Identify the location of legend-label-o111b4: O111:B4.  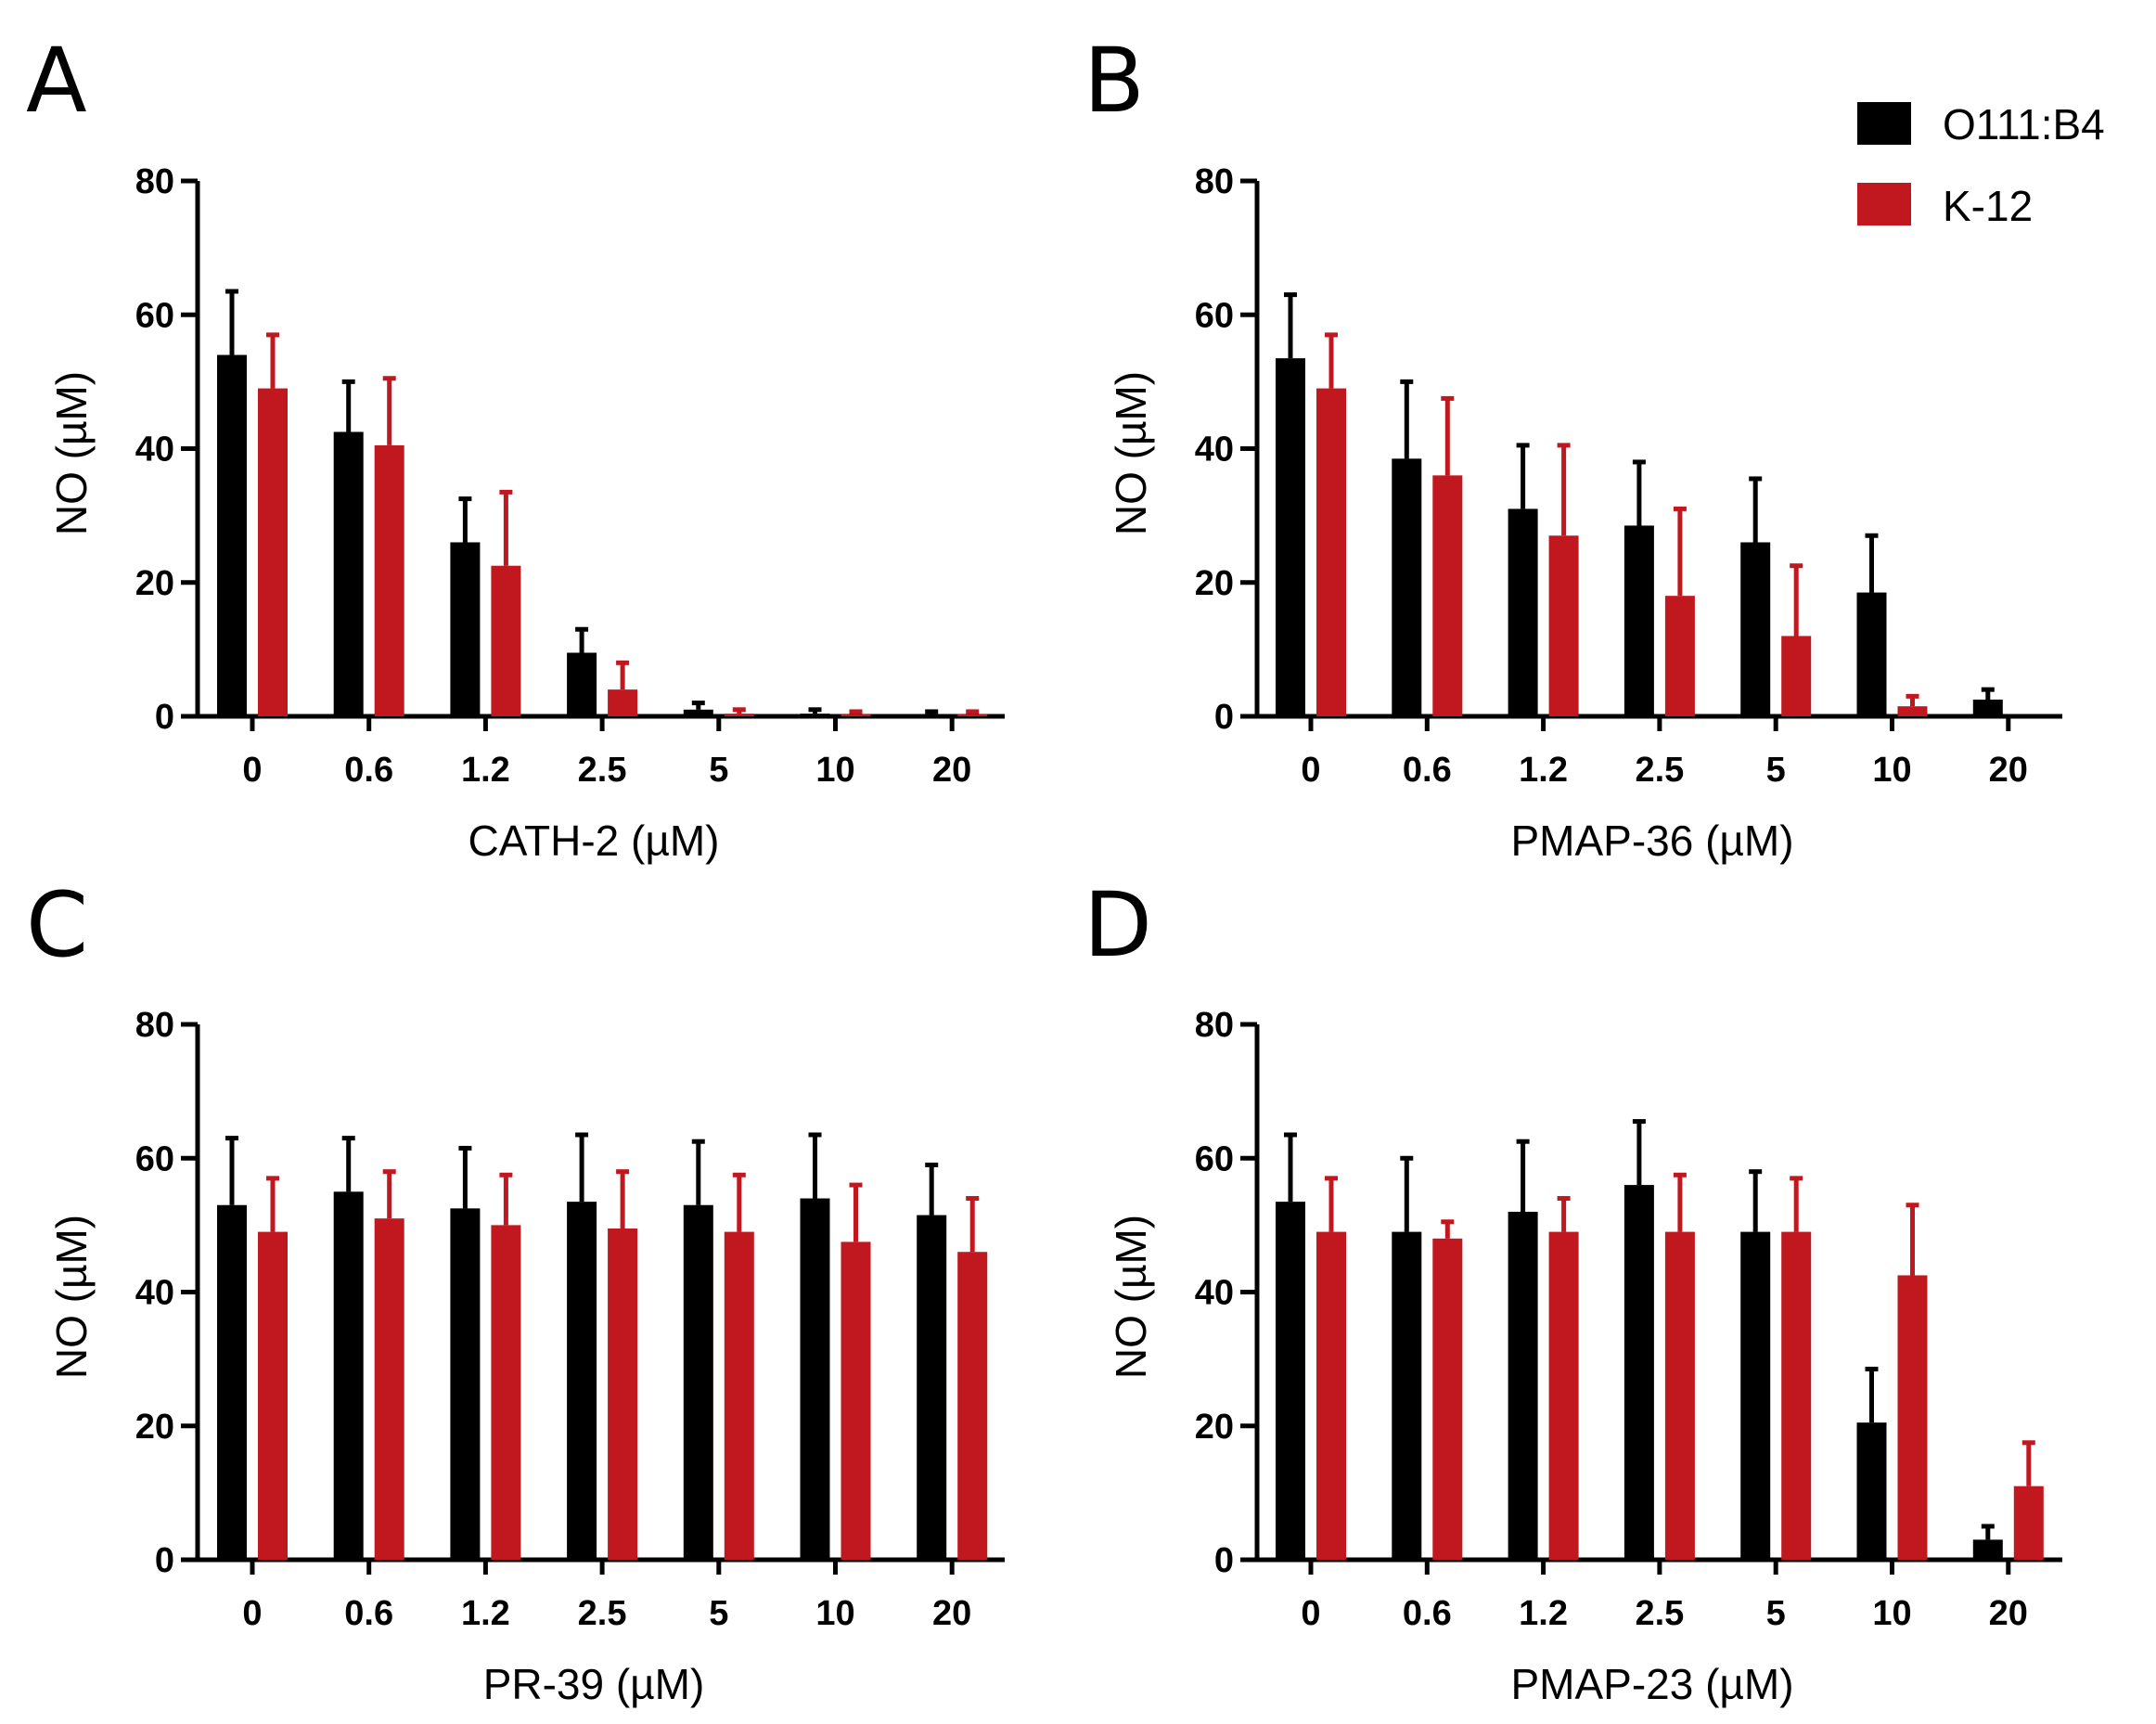
(2024, 124).